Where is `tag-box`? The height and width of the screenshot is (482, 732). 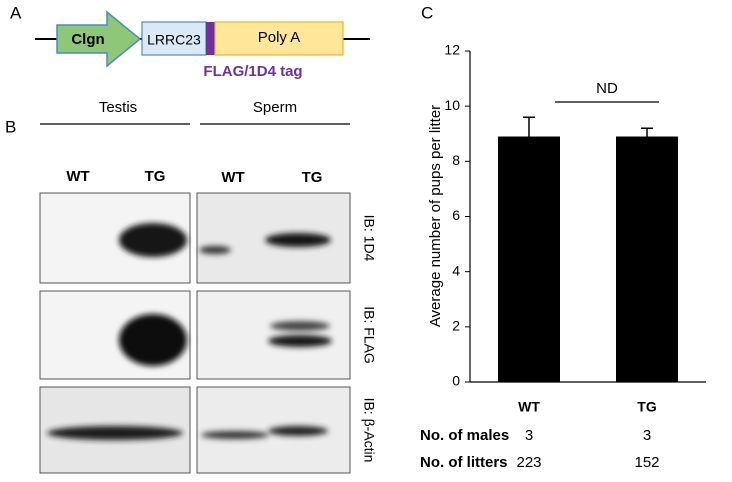 tag-box is located at coordinates (210, 38).